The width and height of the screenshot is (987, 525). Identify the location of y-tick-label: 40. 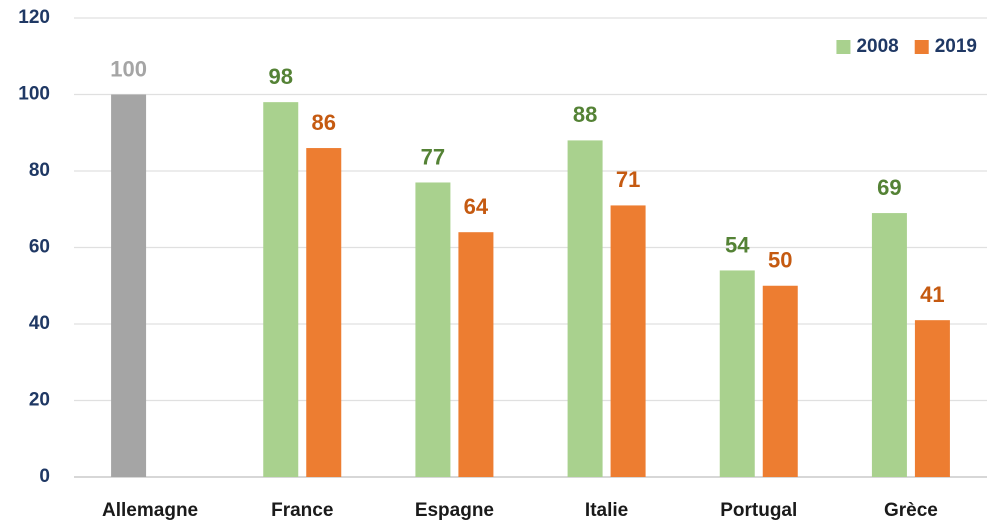
(39, 323).